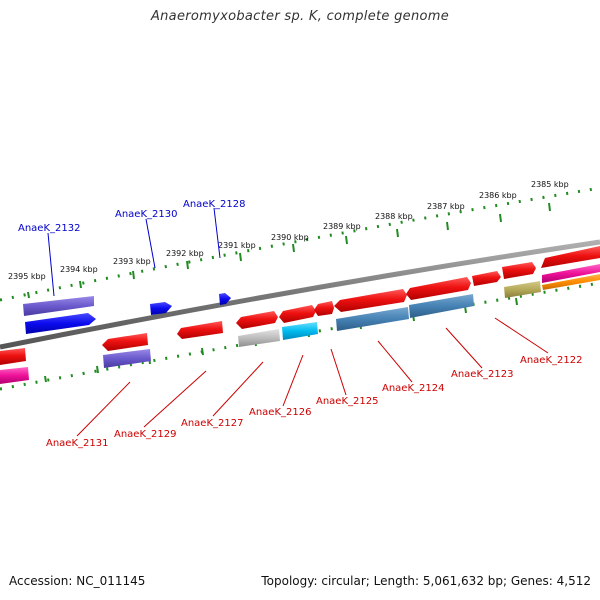 The image size is (600, 600). What do you see at coordinates (212, 423) in the screenshot?
I see `gene-label-bottom: AnaeK_2127` at bounding box center [212, 423].